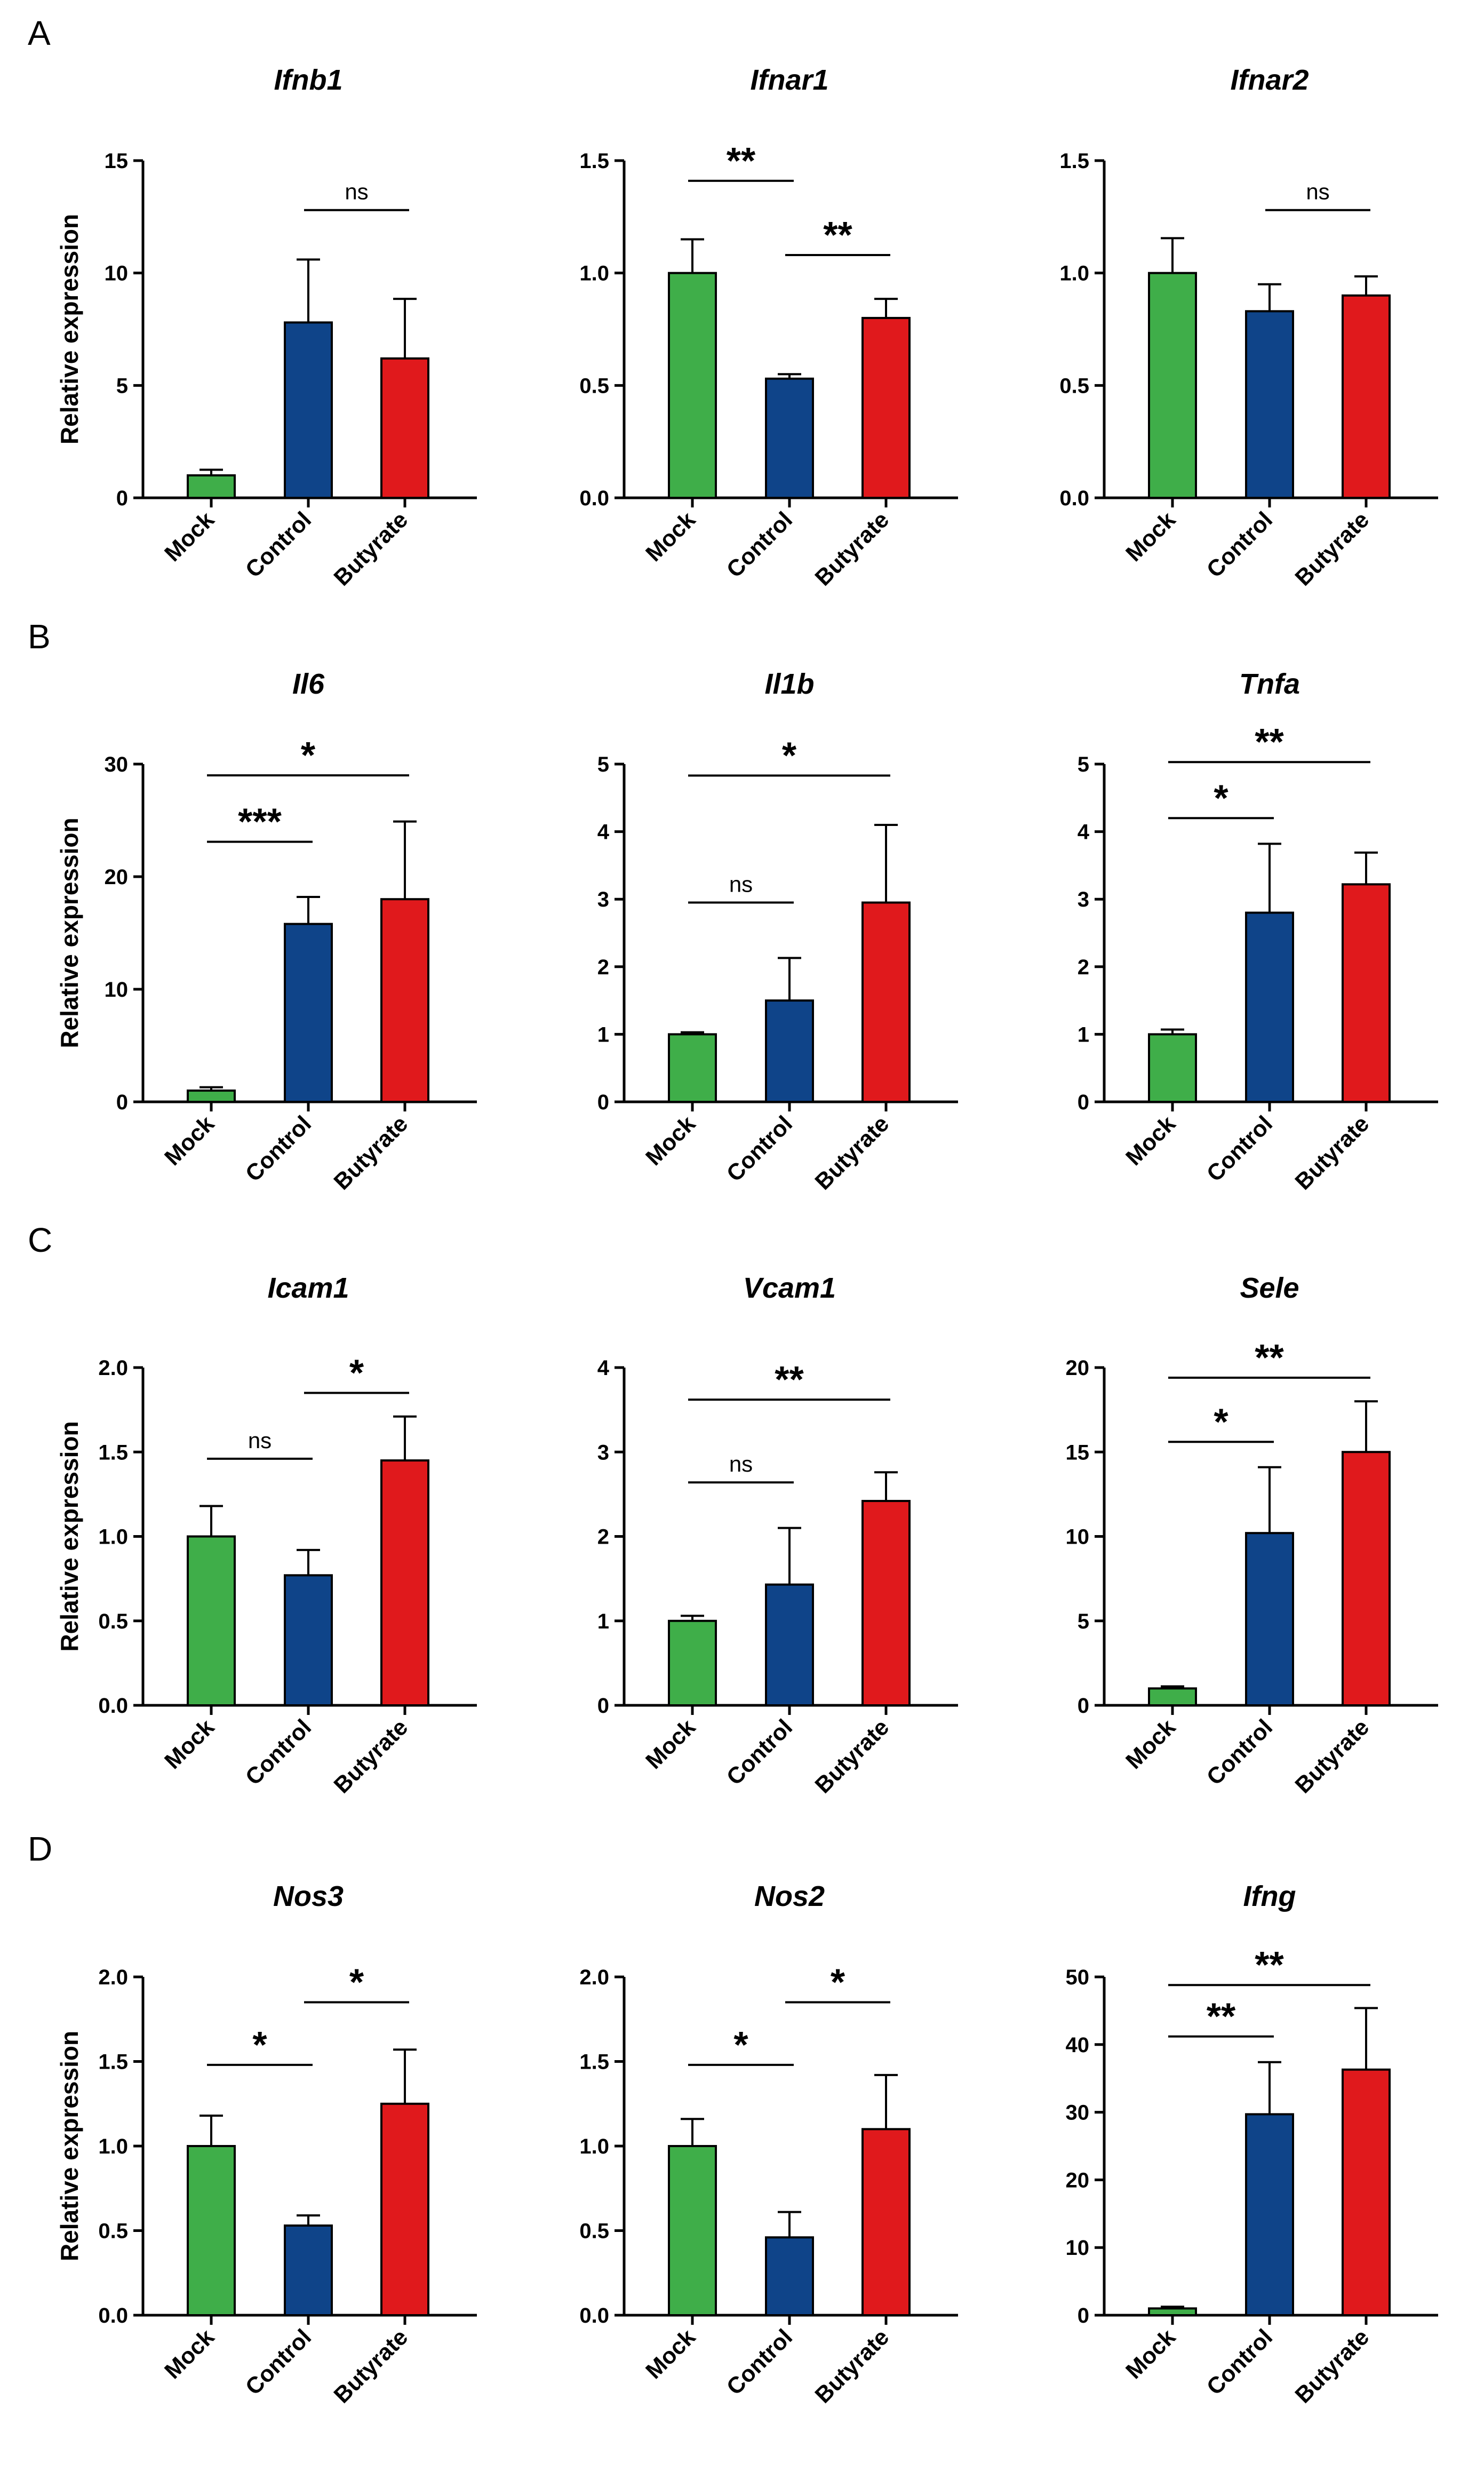 Image resolution: width=1484 pixels, height=2471 pixels. I want to click on y-tick-label: 2, so click(603, 967).